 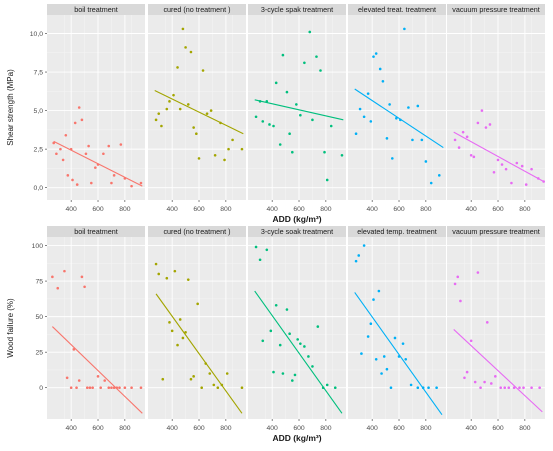 I want to click on facet-panel-4: elevated treat. treatment 400 600 800, so click(x=397, y=108).